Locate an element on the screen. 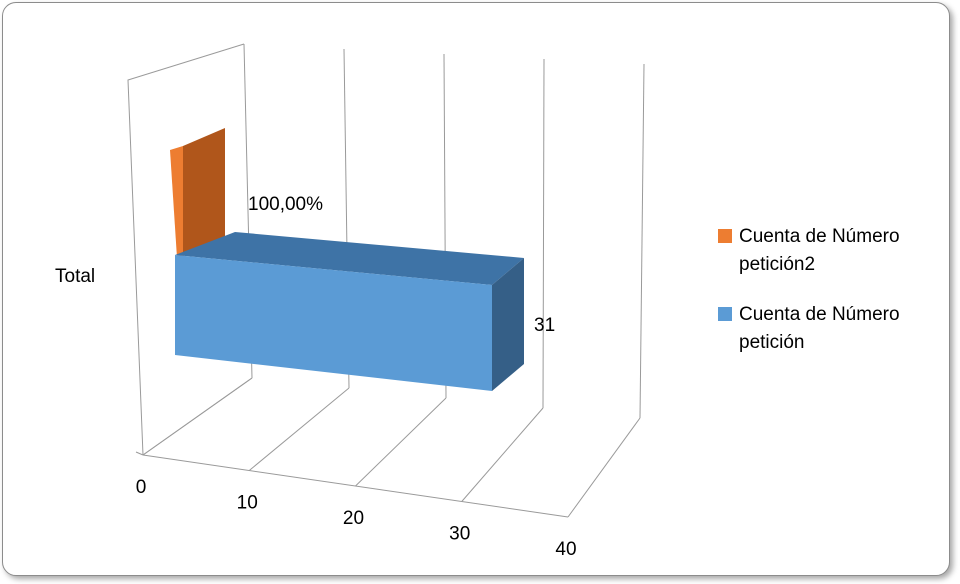  bar-peticion-top is located at coordinates (349, 258).